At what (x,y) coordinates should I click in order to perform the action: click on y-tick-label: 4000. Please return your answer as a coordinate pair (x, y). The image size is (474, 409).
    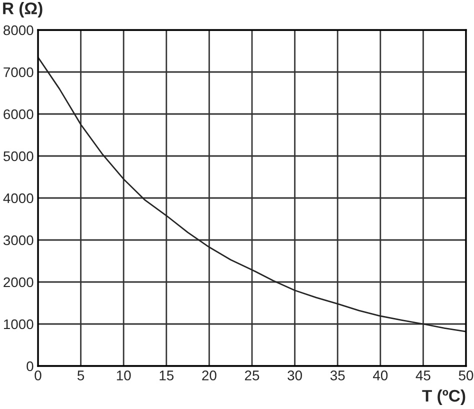
    Looking at the image, I should click on (18, 198).